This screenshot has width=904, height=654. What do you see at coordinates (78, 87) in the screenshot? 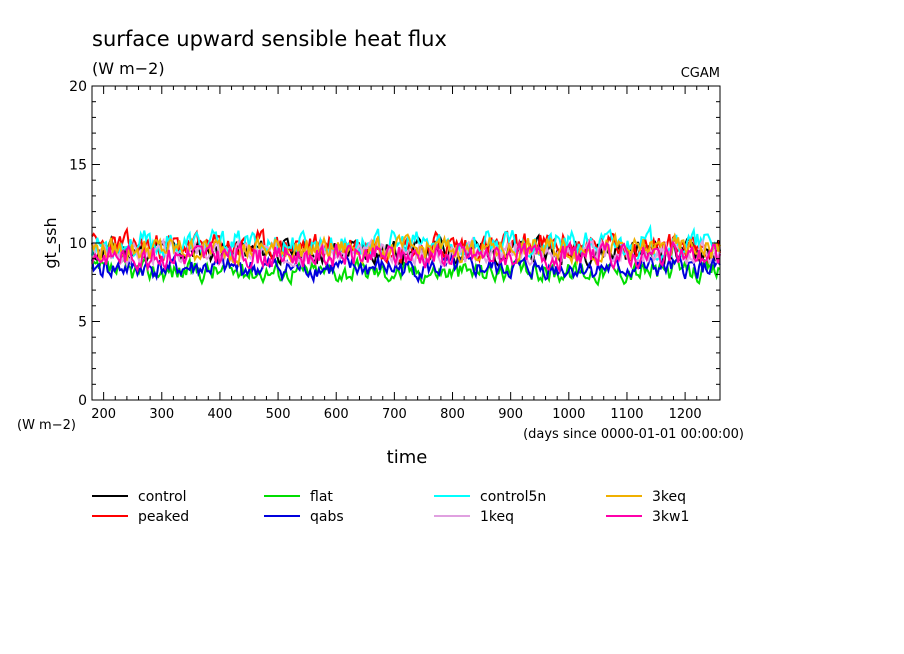
I see `y-tick-label: 20` at bounding box center [78, 87].